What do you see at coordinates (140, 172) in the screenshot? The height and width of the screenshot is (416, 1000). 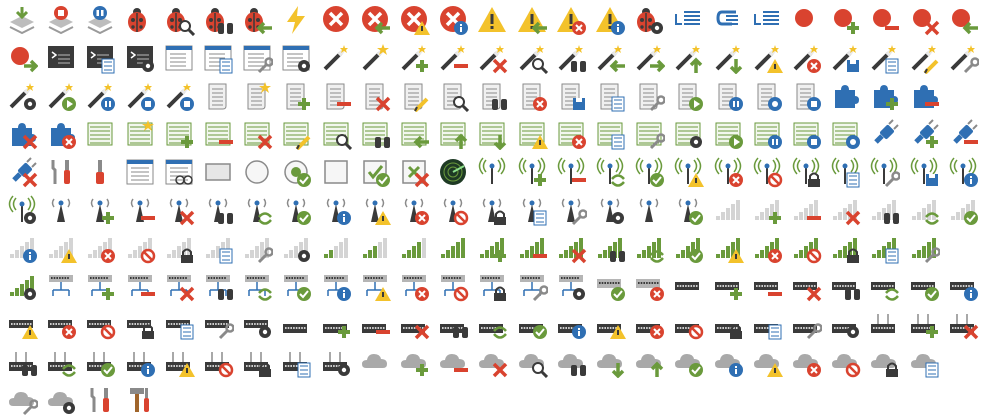 I see `window-form-icon` at bounding box center [140, 172].